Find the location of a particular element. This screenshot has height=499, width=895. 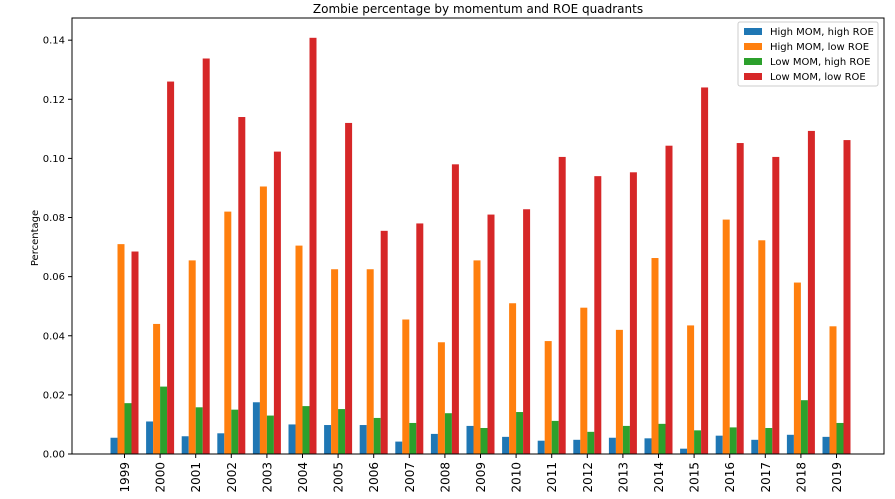

x-tick-label-2018: 2018 is located at coordinates (801, 477).